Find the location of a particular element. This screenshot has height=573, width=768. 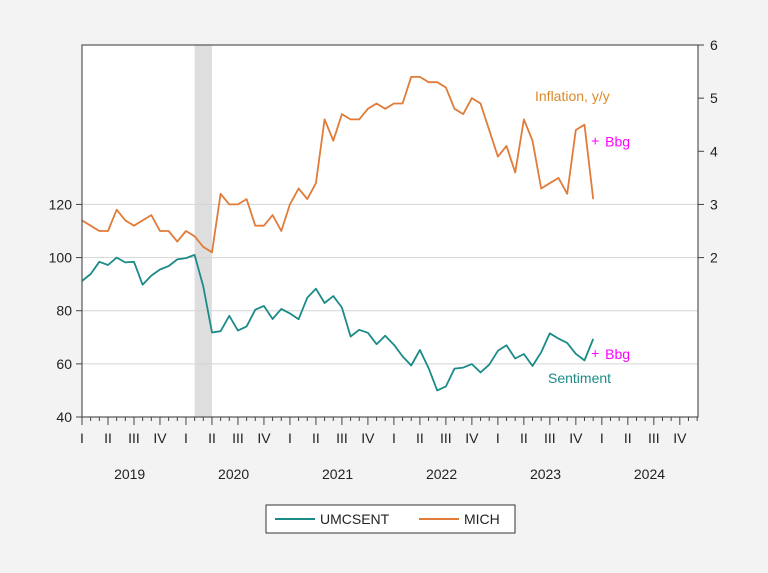

legend-label-mich: MICH is located at coordinates (482, 519).